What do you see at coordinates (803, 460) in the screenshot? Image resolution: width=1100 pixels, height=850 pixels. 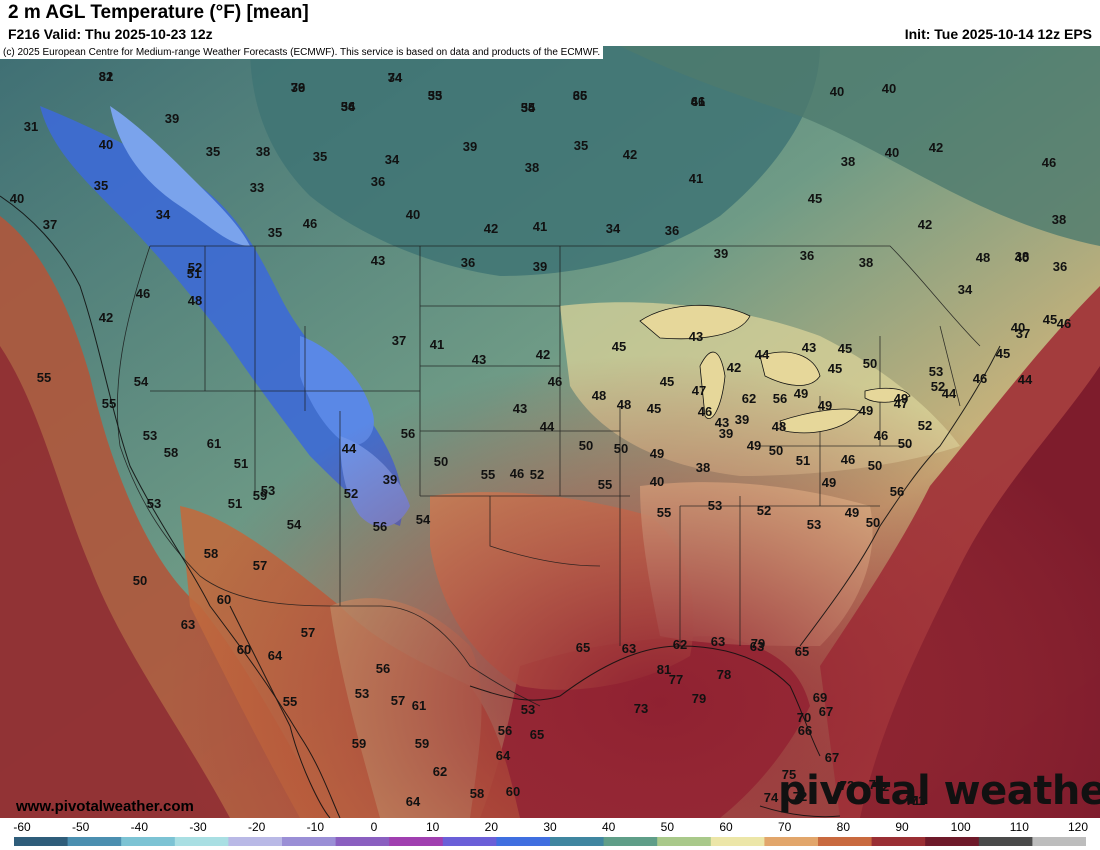 I see `temperature-value: 51` at bounding box center [803, 460].